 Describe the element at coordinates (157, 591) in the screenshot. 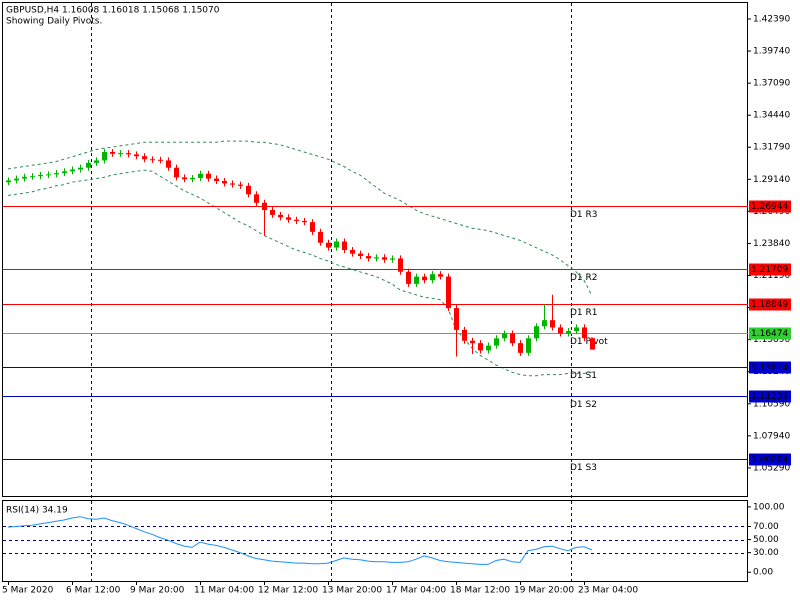

I see `x-tick-label: 9 Mar 20:00` at that location.